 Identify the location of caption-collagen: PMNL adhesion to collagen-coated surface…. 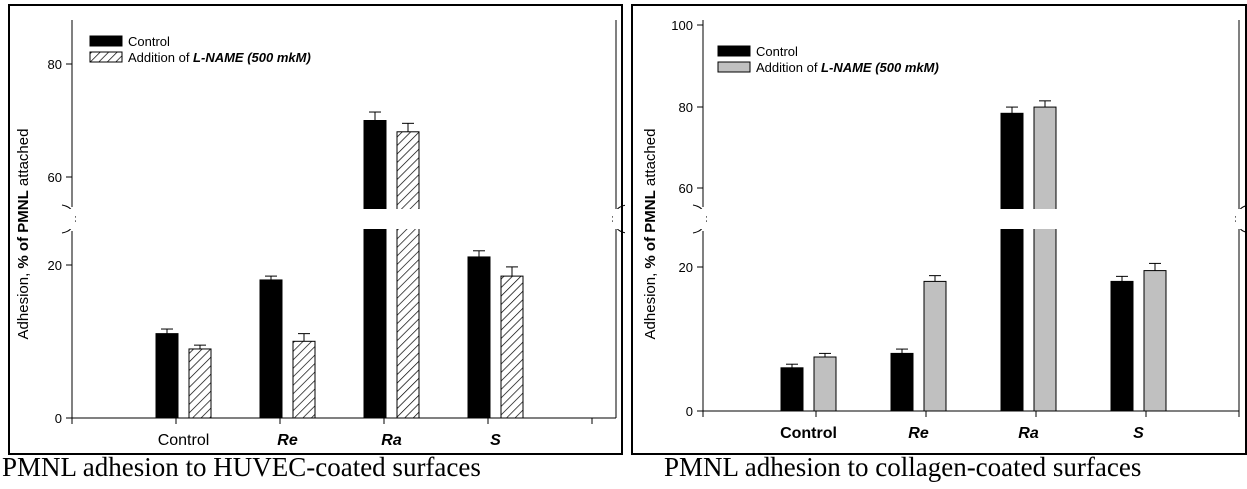
(903, 467).